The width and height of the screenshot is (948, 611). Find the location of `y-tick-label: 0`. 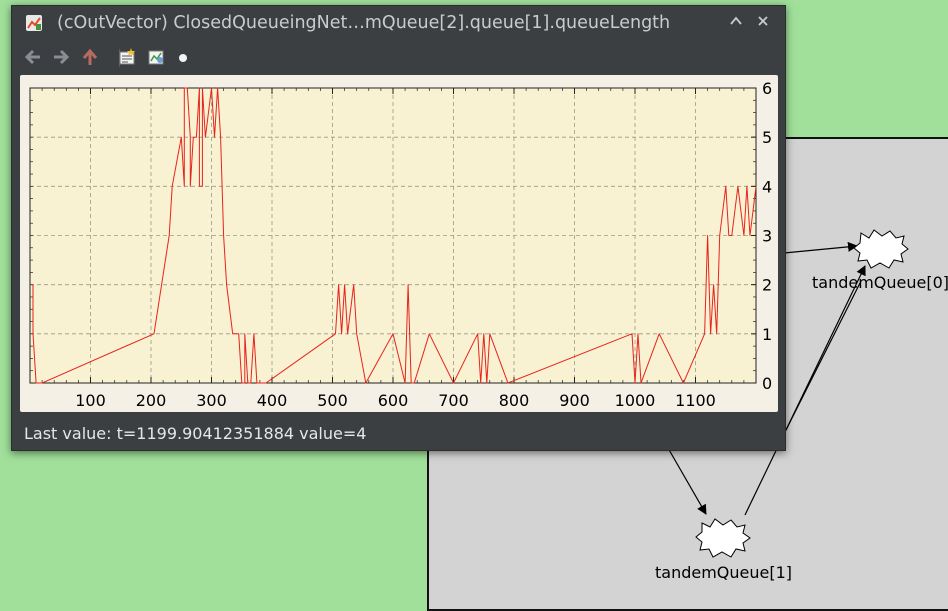

y-tick-label: 0 is located at coordinates (767, 383).